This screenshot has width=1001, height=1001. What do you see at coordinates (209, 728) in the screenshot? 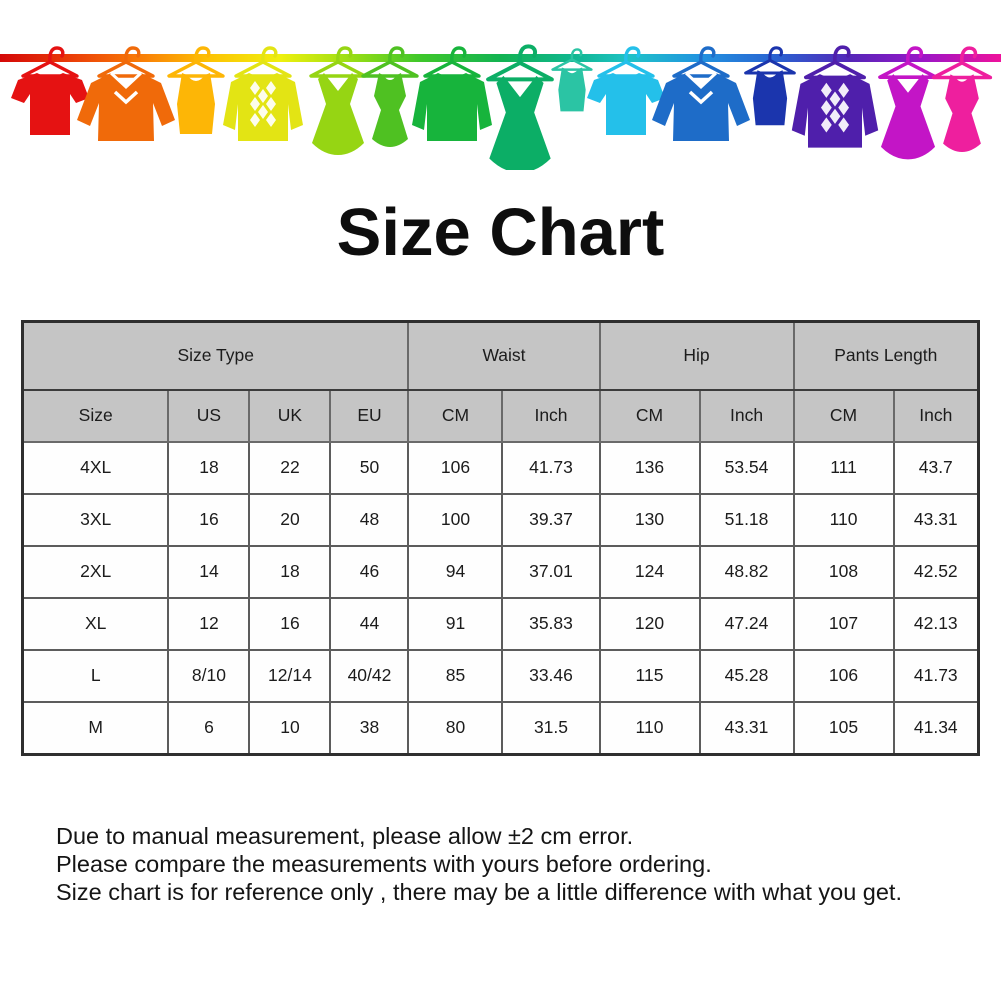
I see `table-cell: 6` at bounding box center [209, 728].